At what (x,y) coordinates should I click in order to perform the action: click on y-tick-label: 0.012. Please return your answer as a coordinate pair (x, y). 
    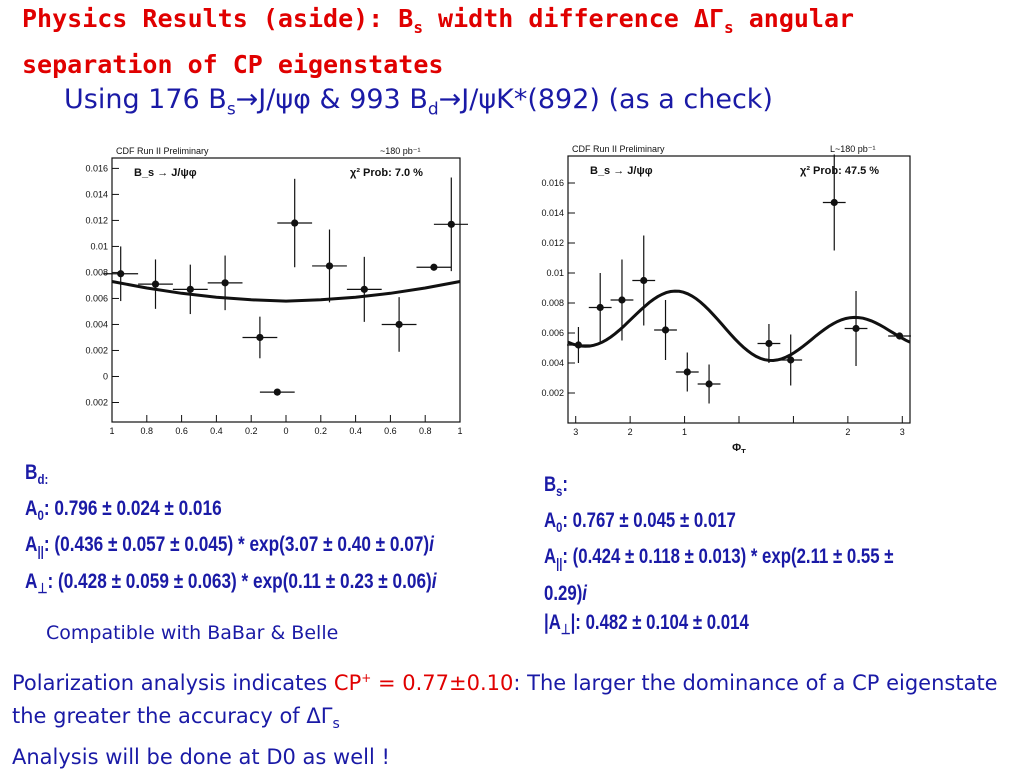
    Looking at the image, I should click on (552, 243).